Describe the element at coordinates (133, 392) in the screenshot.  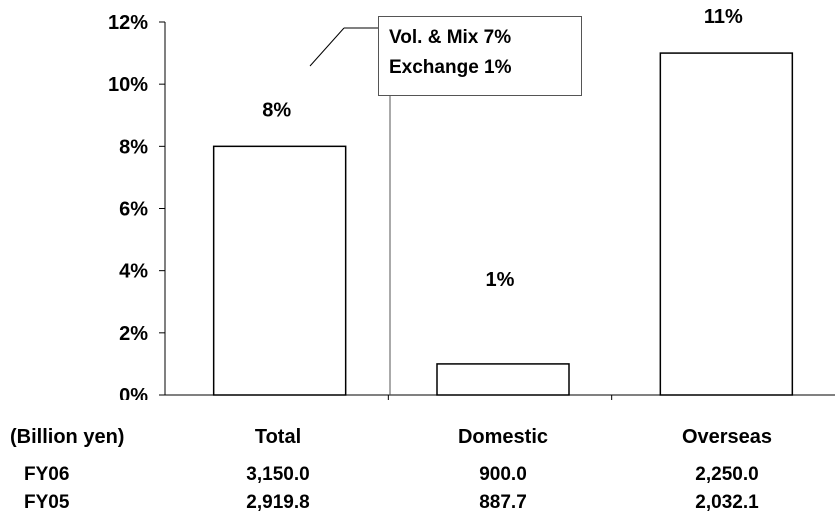
I see `y-tick-label: 0%` at that location.